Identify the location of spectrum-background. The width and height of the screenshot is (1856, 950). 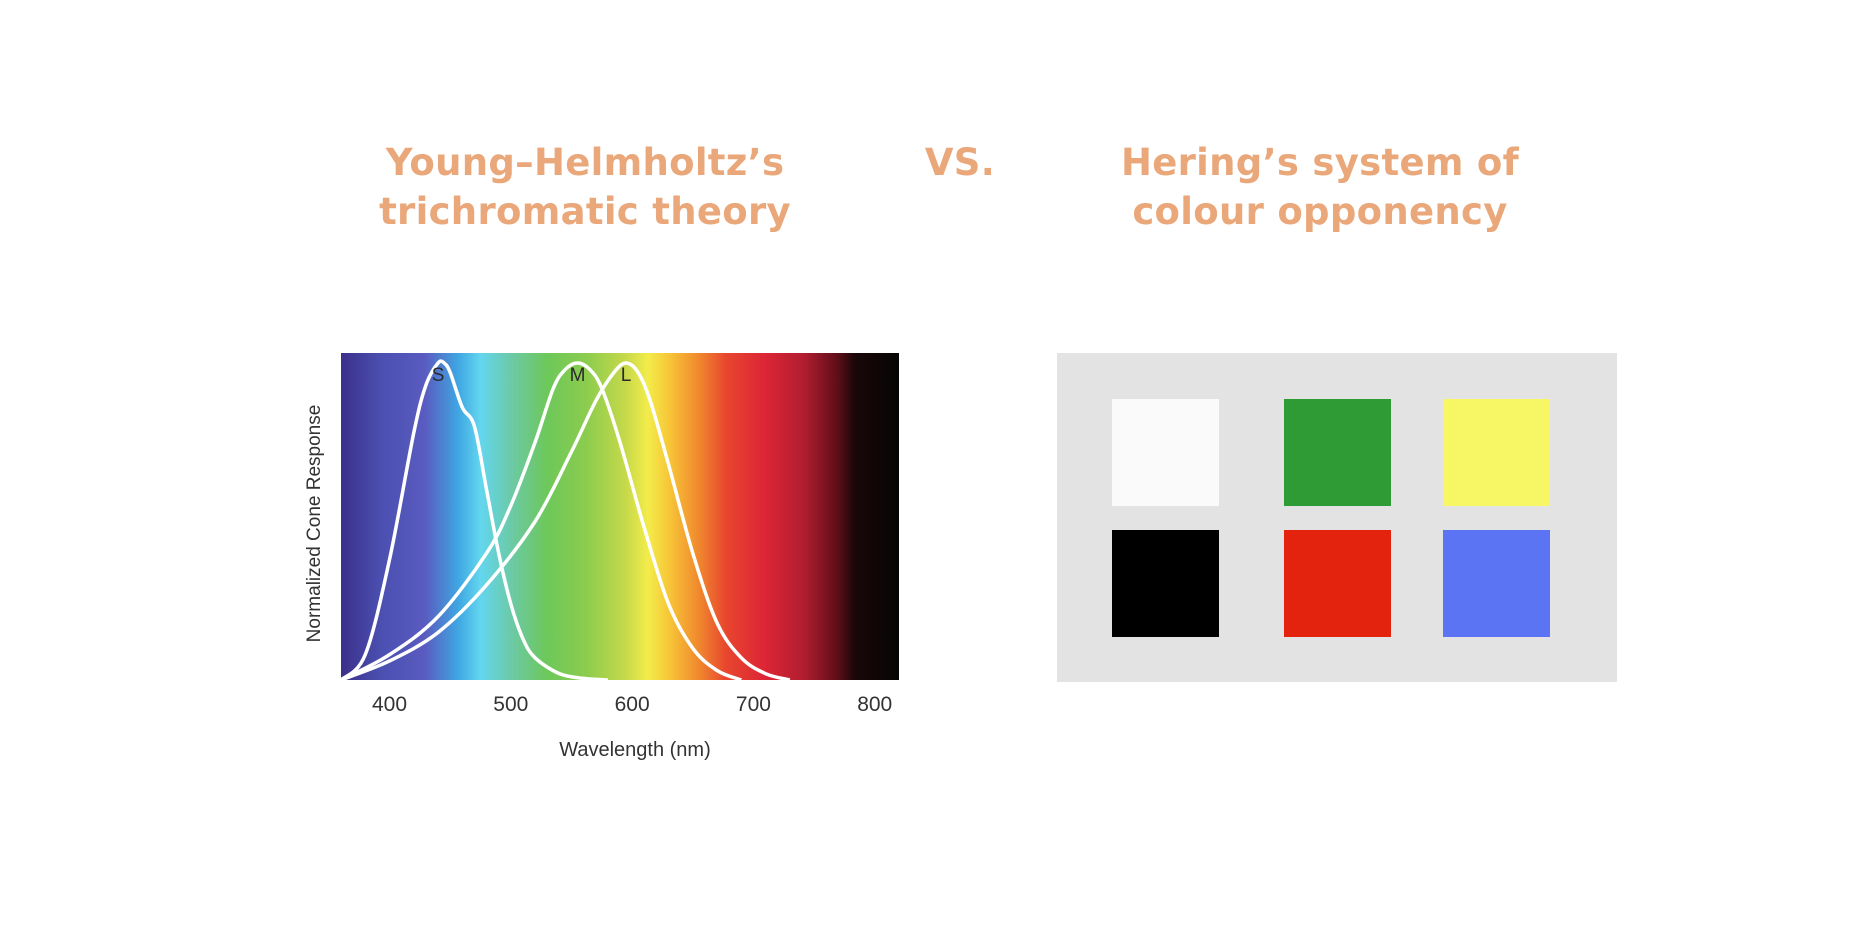
(620, 516).